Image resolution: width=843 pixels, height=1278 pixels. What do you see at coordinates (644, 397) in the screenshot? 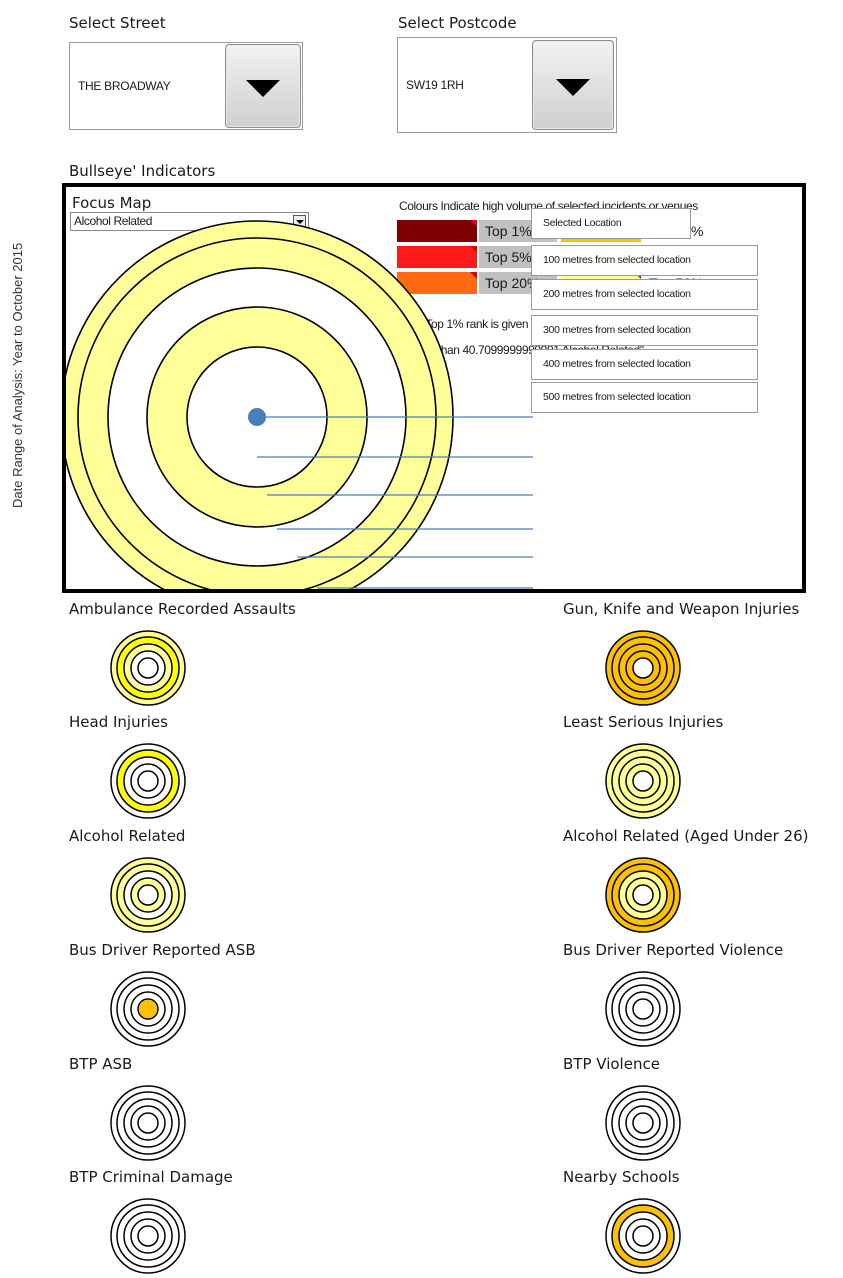
I see `band-distance: 500 metres from selected location` at bounding box center [644, 397].